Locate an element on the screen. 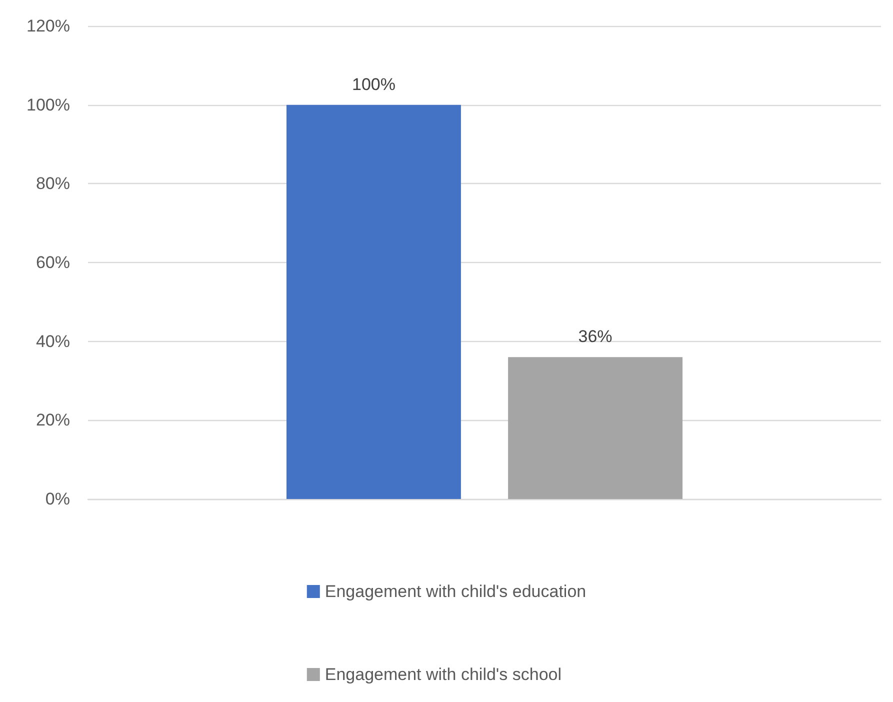  legend-label: Engagement with child's education is located at coordinates (455, 591).